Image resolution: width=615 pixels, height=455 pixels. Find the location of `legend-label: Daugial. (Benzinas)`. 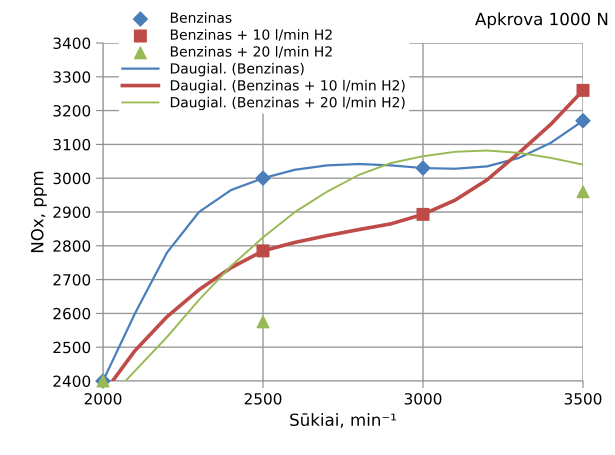

legend-label: Daugial. (Benzinas) is located at coordinates (237, 69).